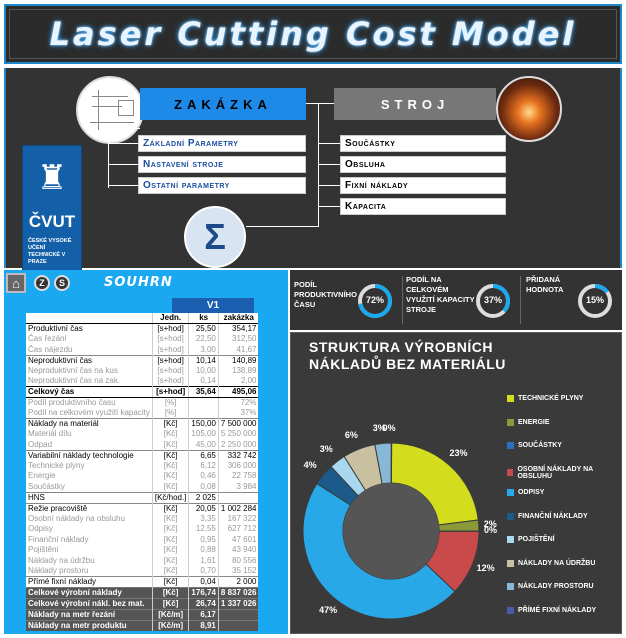 The height and width of the screenshot is (638, 626). I want to click on col-header-unit: Jedn., so click(170, 318).